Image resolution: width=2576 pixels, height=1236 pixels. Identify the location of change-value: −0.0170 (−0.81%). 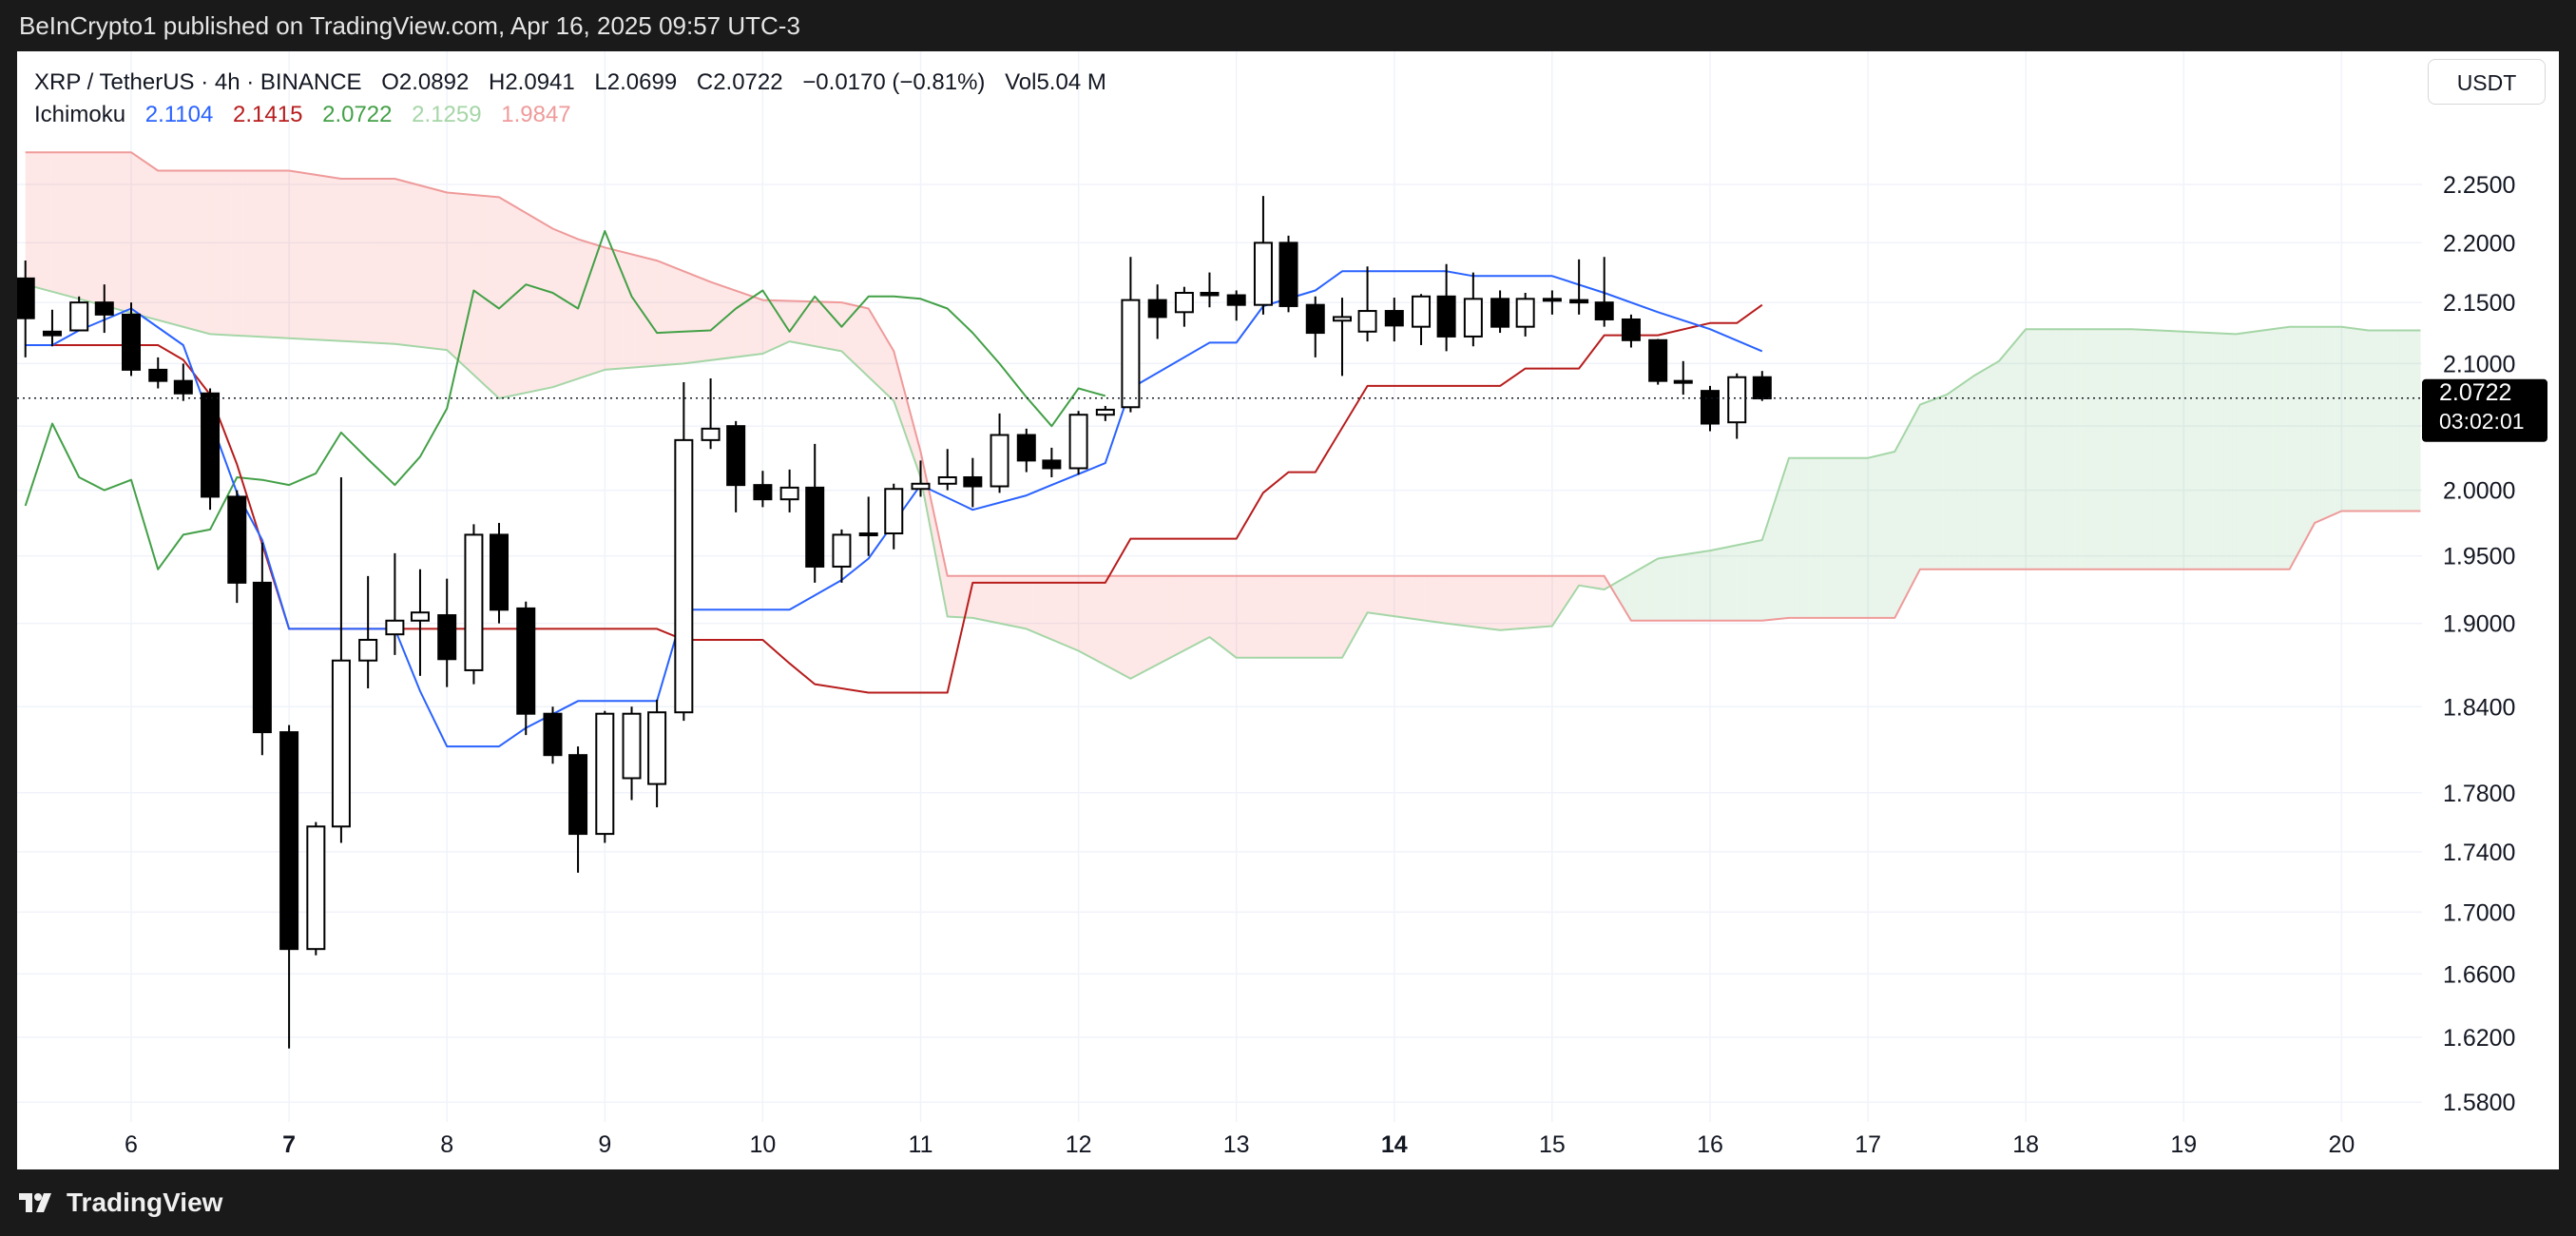
(894, 82).